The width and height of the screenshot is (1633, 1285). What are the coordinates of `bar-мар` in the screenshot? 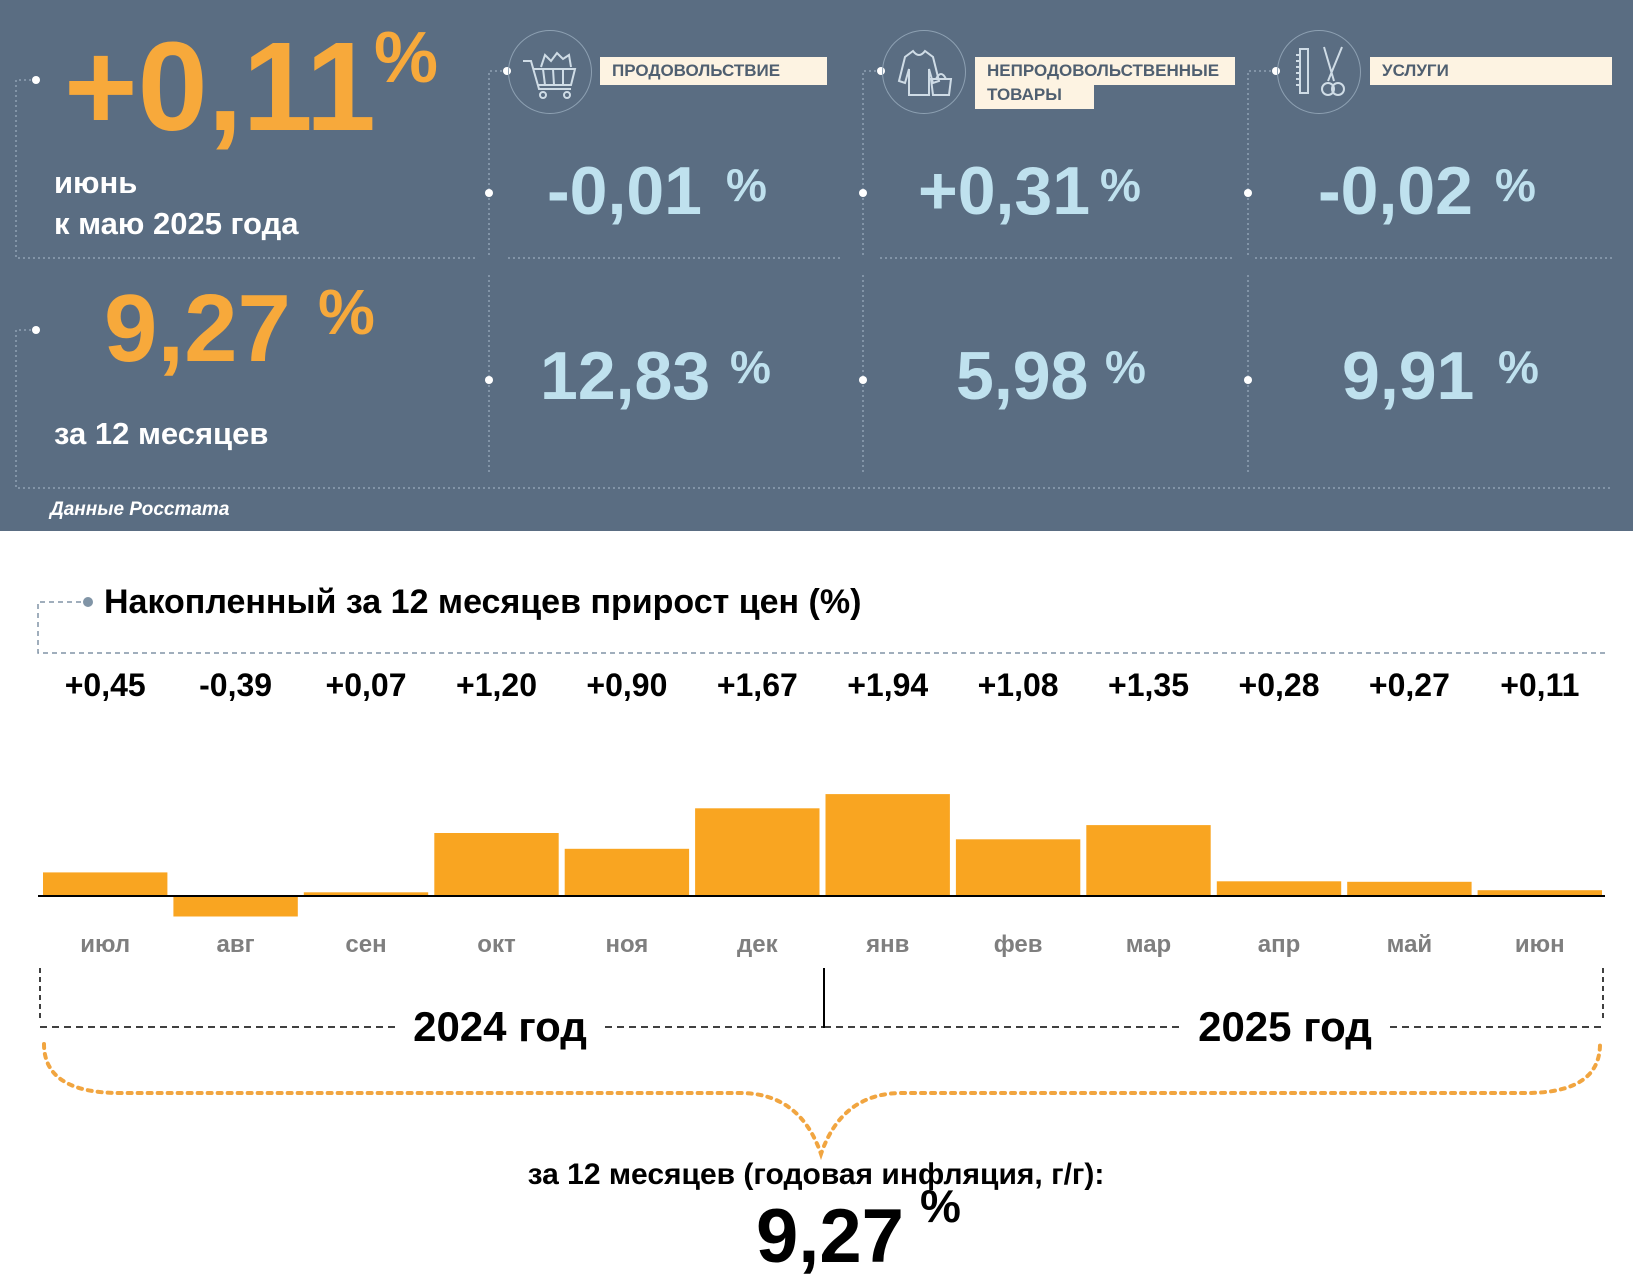 It's located at (1148, 860).